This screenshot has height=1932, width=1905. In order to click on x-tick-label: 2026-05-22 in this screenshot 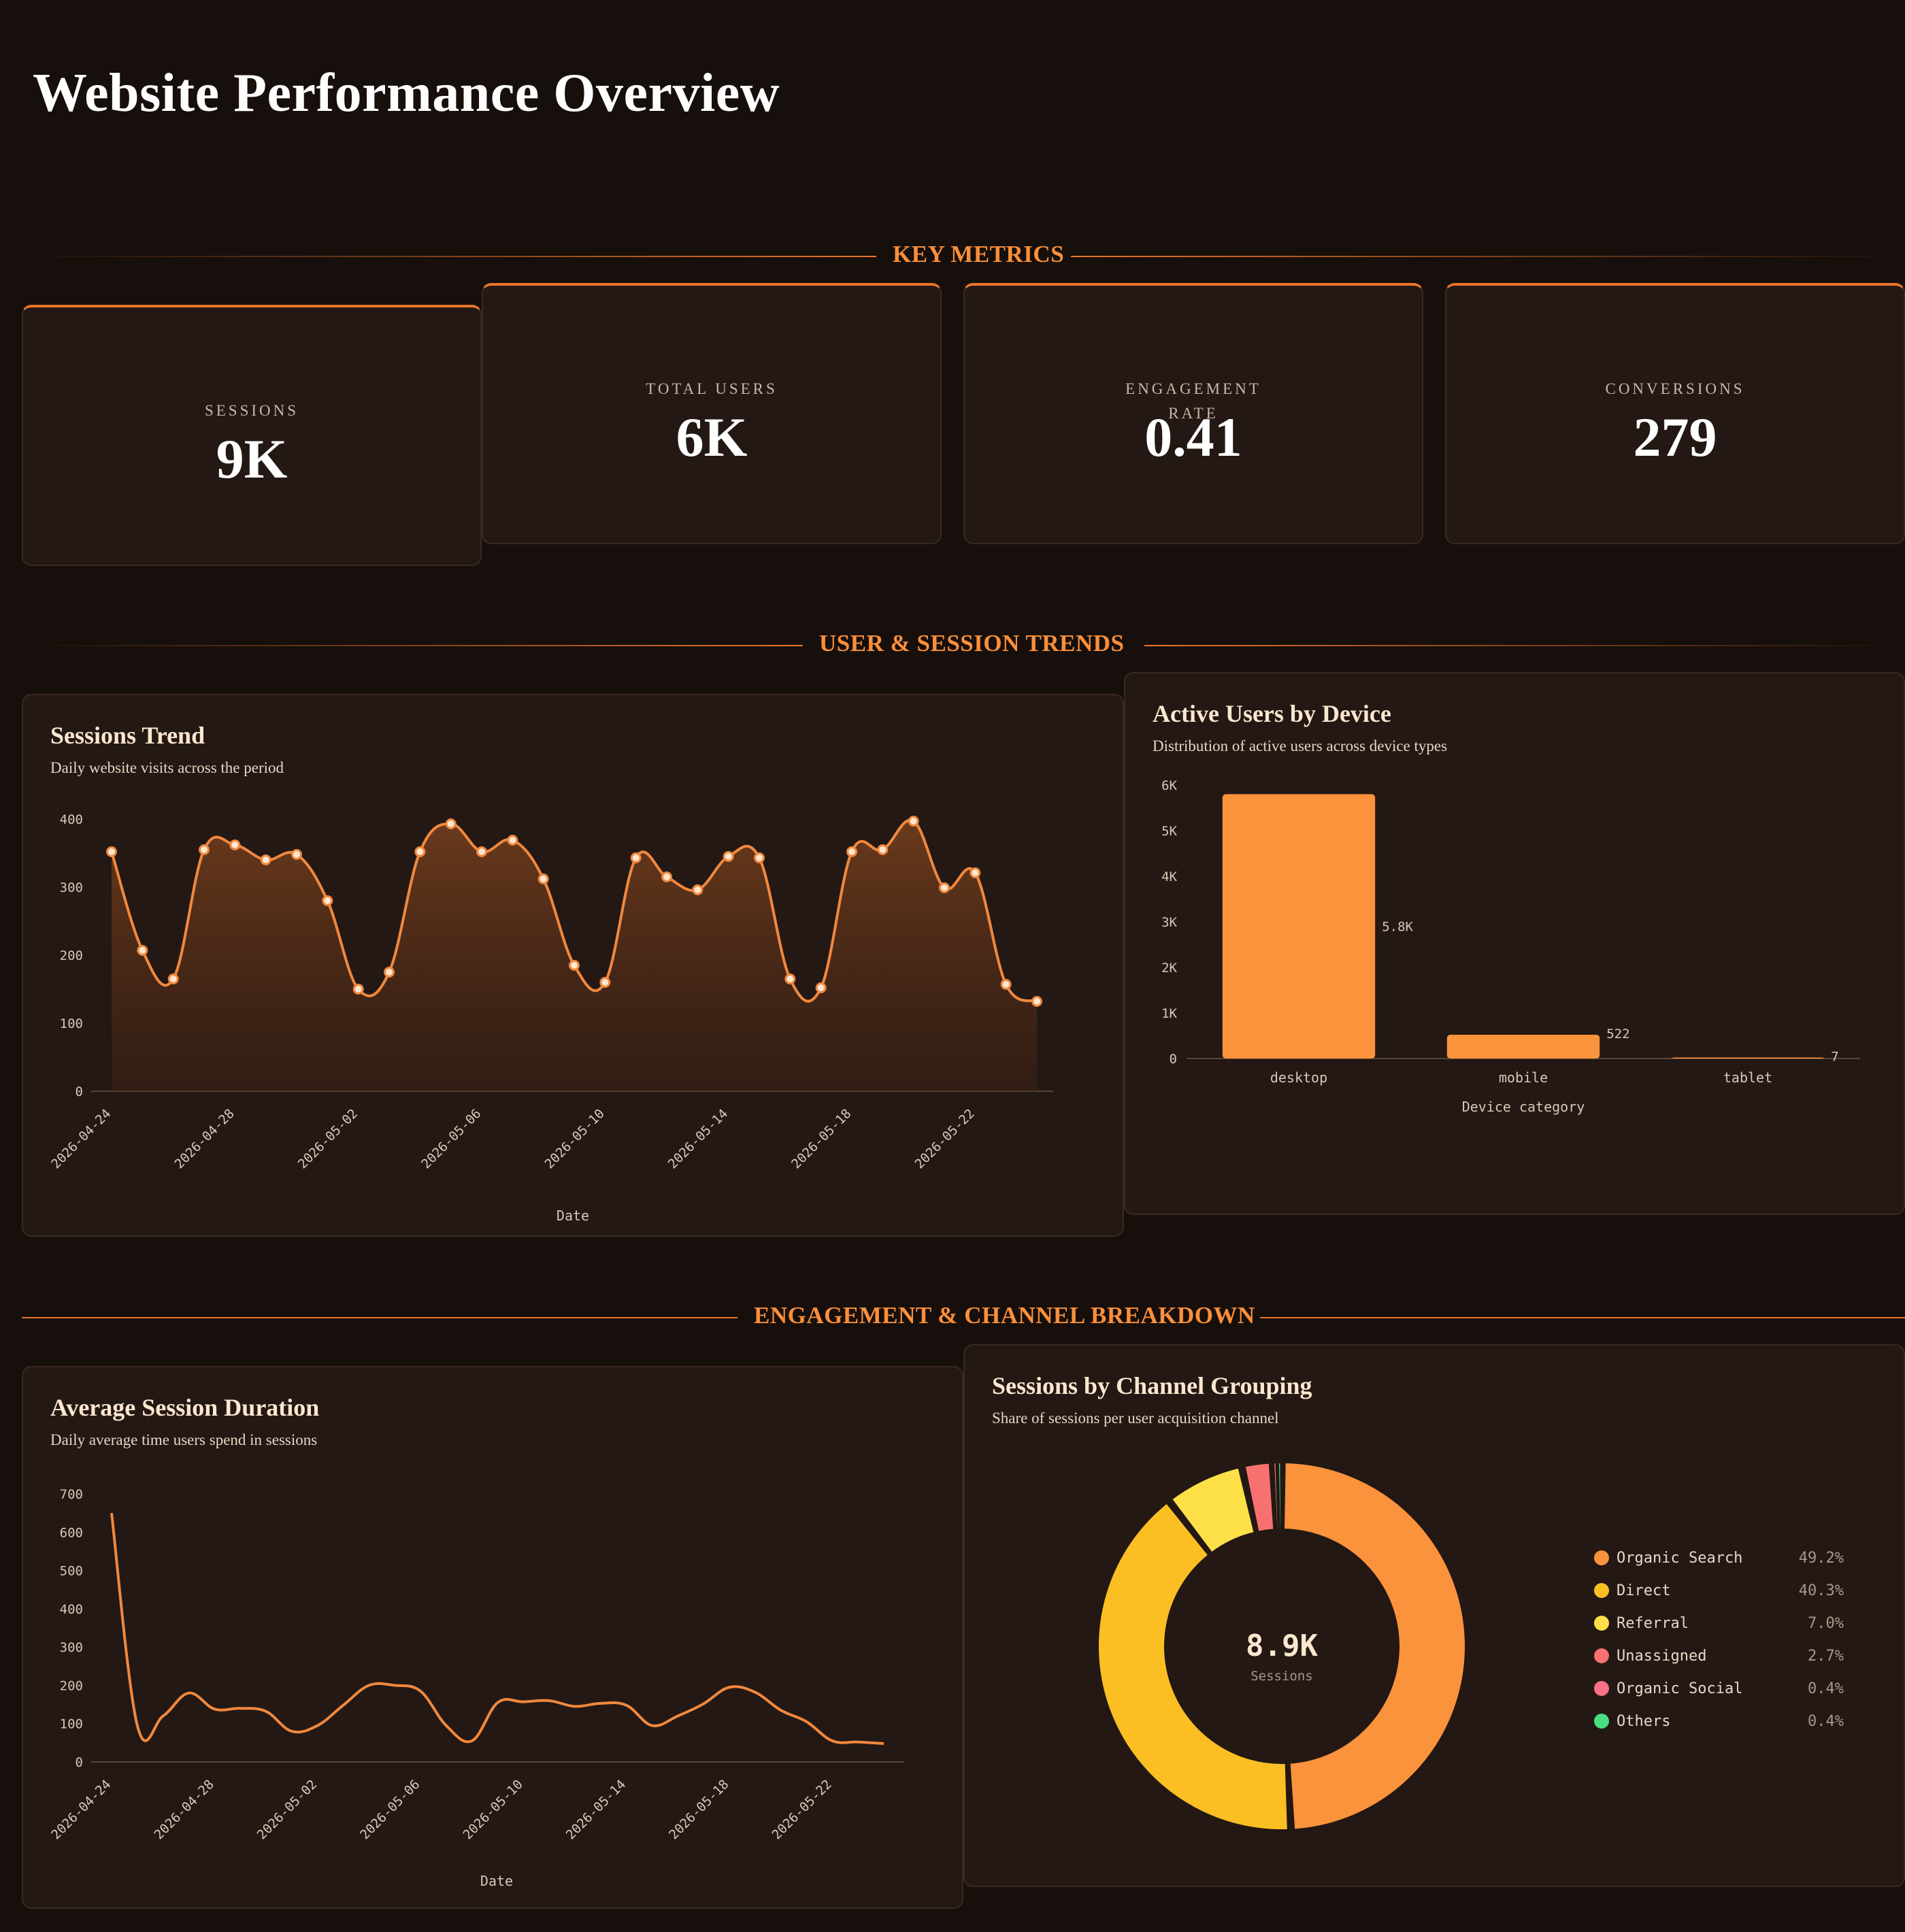, I will do `click(801, 1809)`.